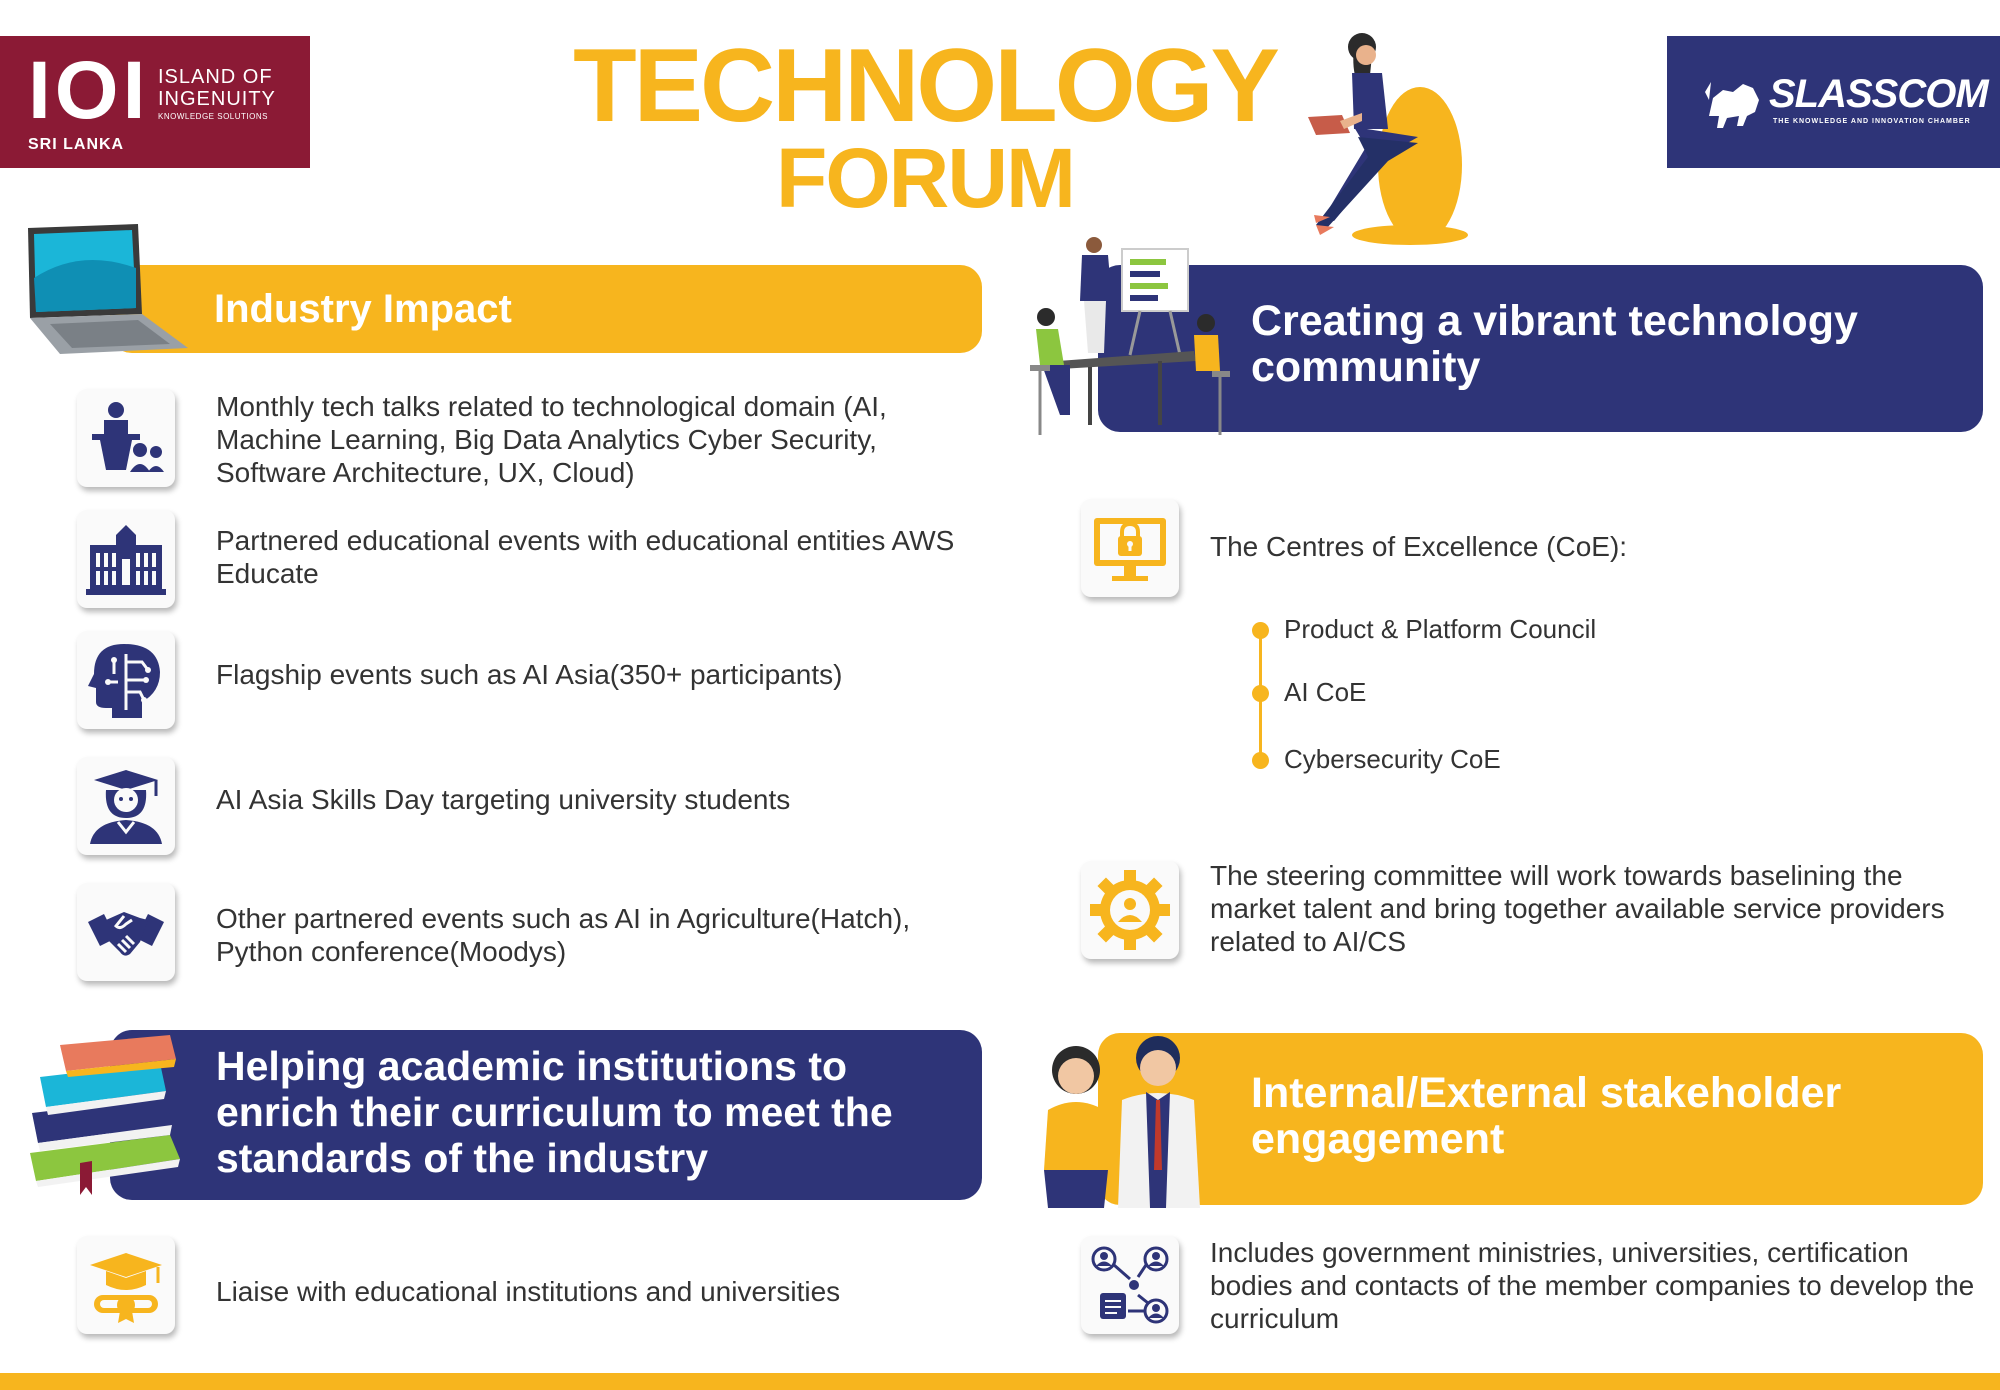 This screenshot has width=2000, height=1390. I want to click on ai-head-icon-tile, so click(126, 680).